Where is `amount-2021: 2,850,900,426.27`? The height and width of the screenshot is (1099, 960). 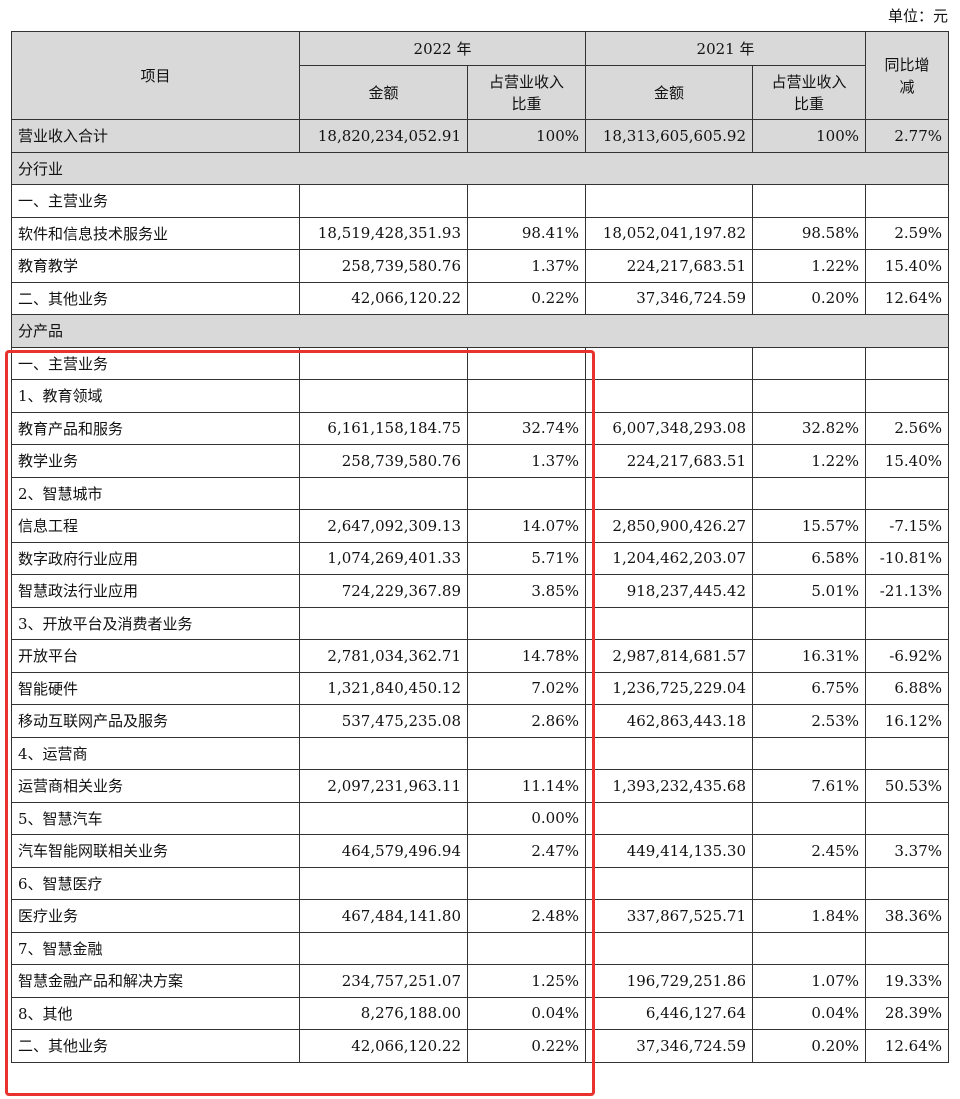 amount-2021: 2,850,900,426.27 is located at coordinates (669, 526).